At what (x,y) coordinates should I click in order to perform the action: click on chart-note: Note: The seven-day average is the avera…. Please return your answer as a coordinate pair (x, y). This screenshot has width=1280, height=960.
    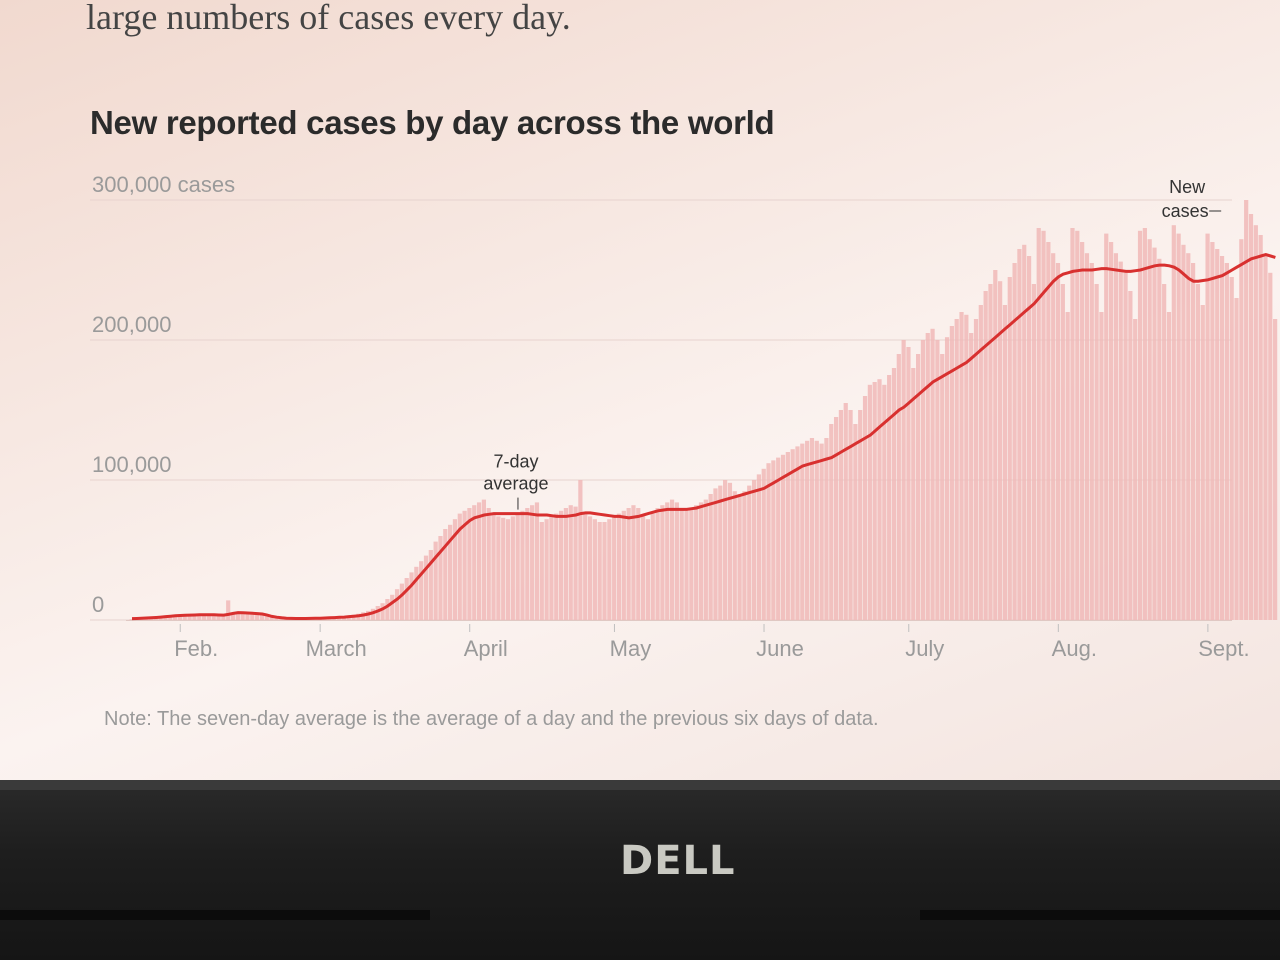
    Looking at the image, I should click on (491, 719).